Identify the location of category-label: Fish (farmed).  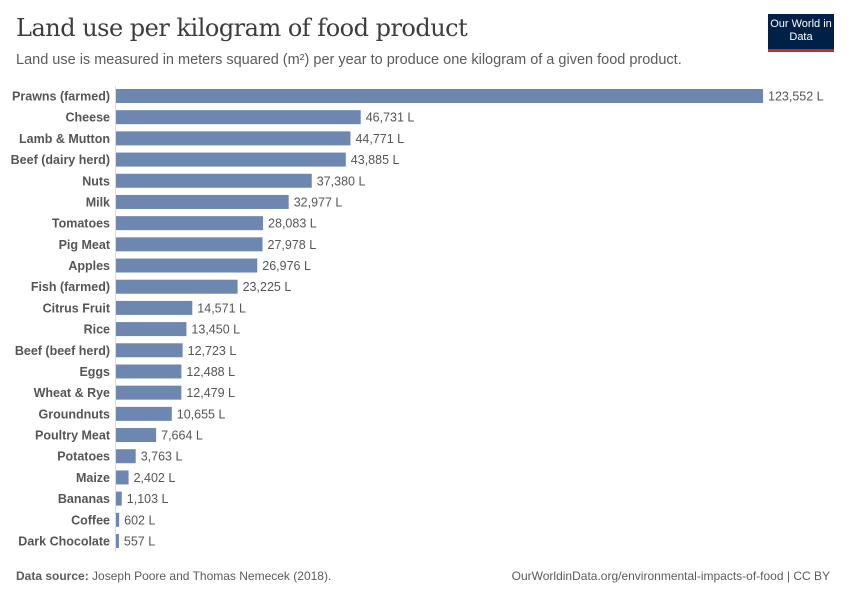
(70, 287).